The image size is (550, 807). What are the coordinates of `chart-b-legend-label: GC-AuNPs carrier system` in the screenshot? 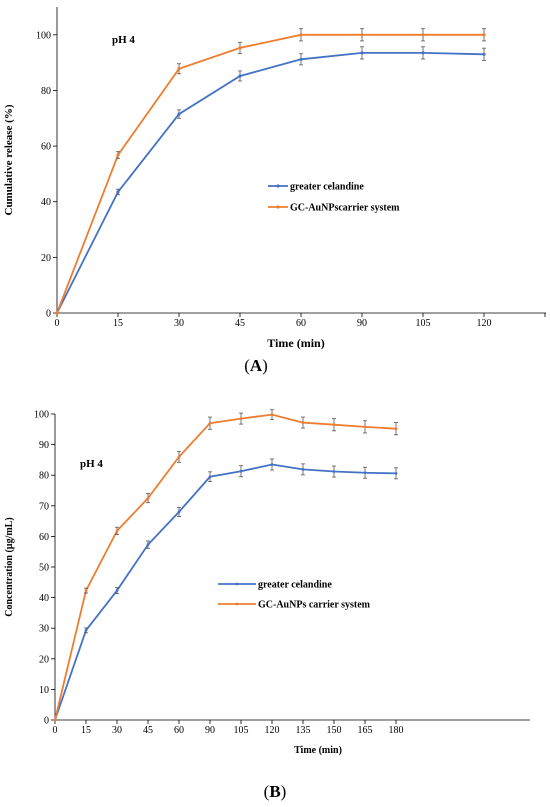 It's located at (314, 605).